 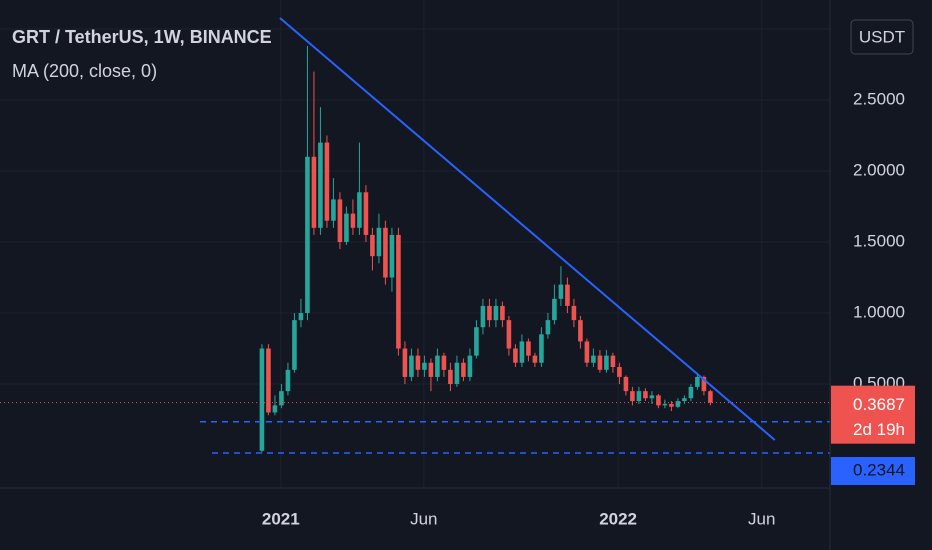 I want to click on y-tick-label: 1.0000, so click(x=879, y=312).